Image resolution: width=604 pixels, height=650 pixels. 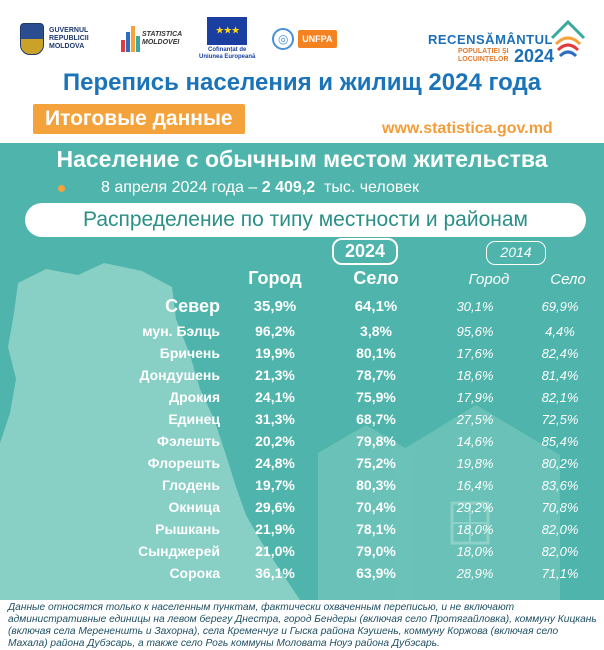 I want to click on district-name: Окница, so click(x=194, y=507).